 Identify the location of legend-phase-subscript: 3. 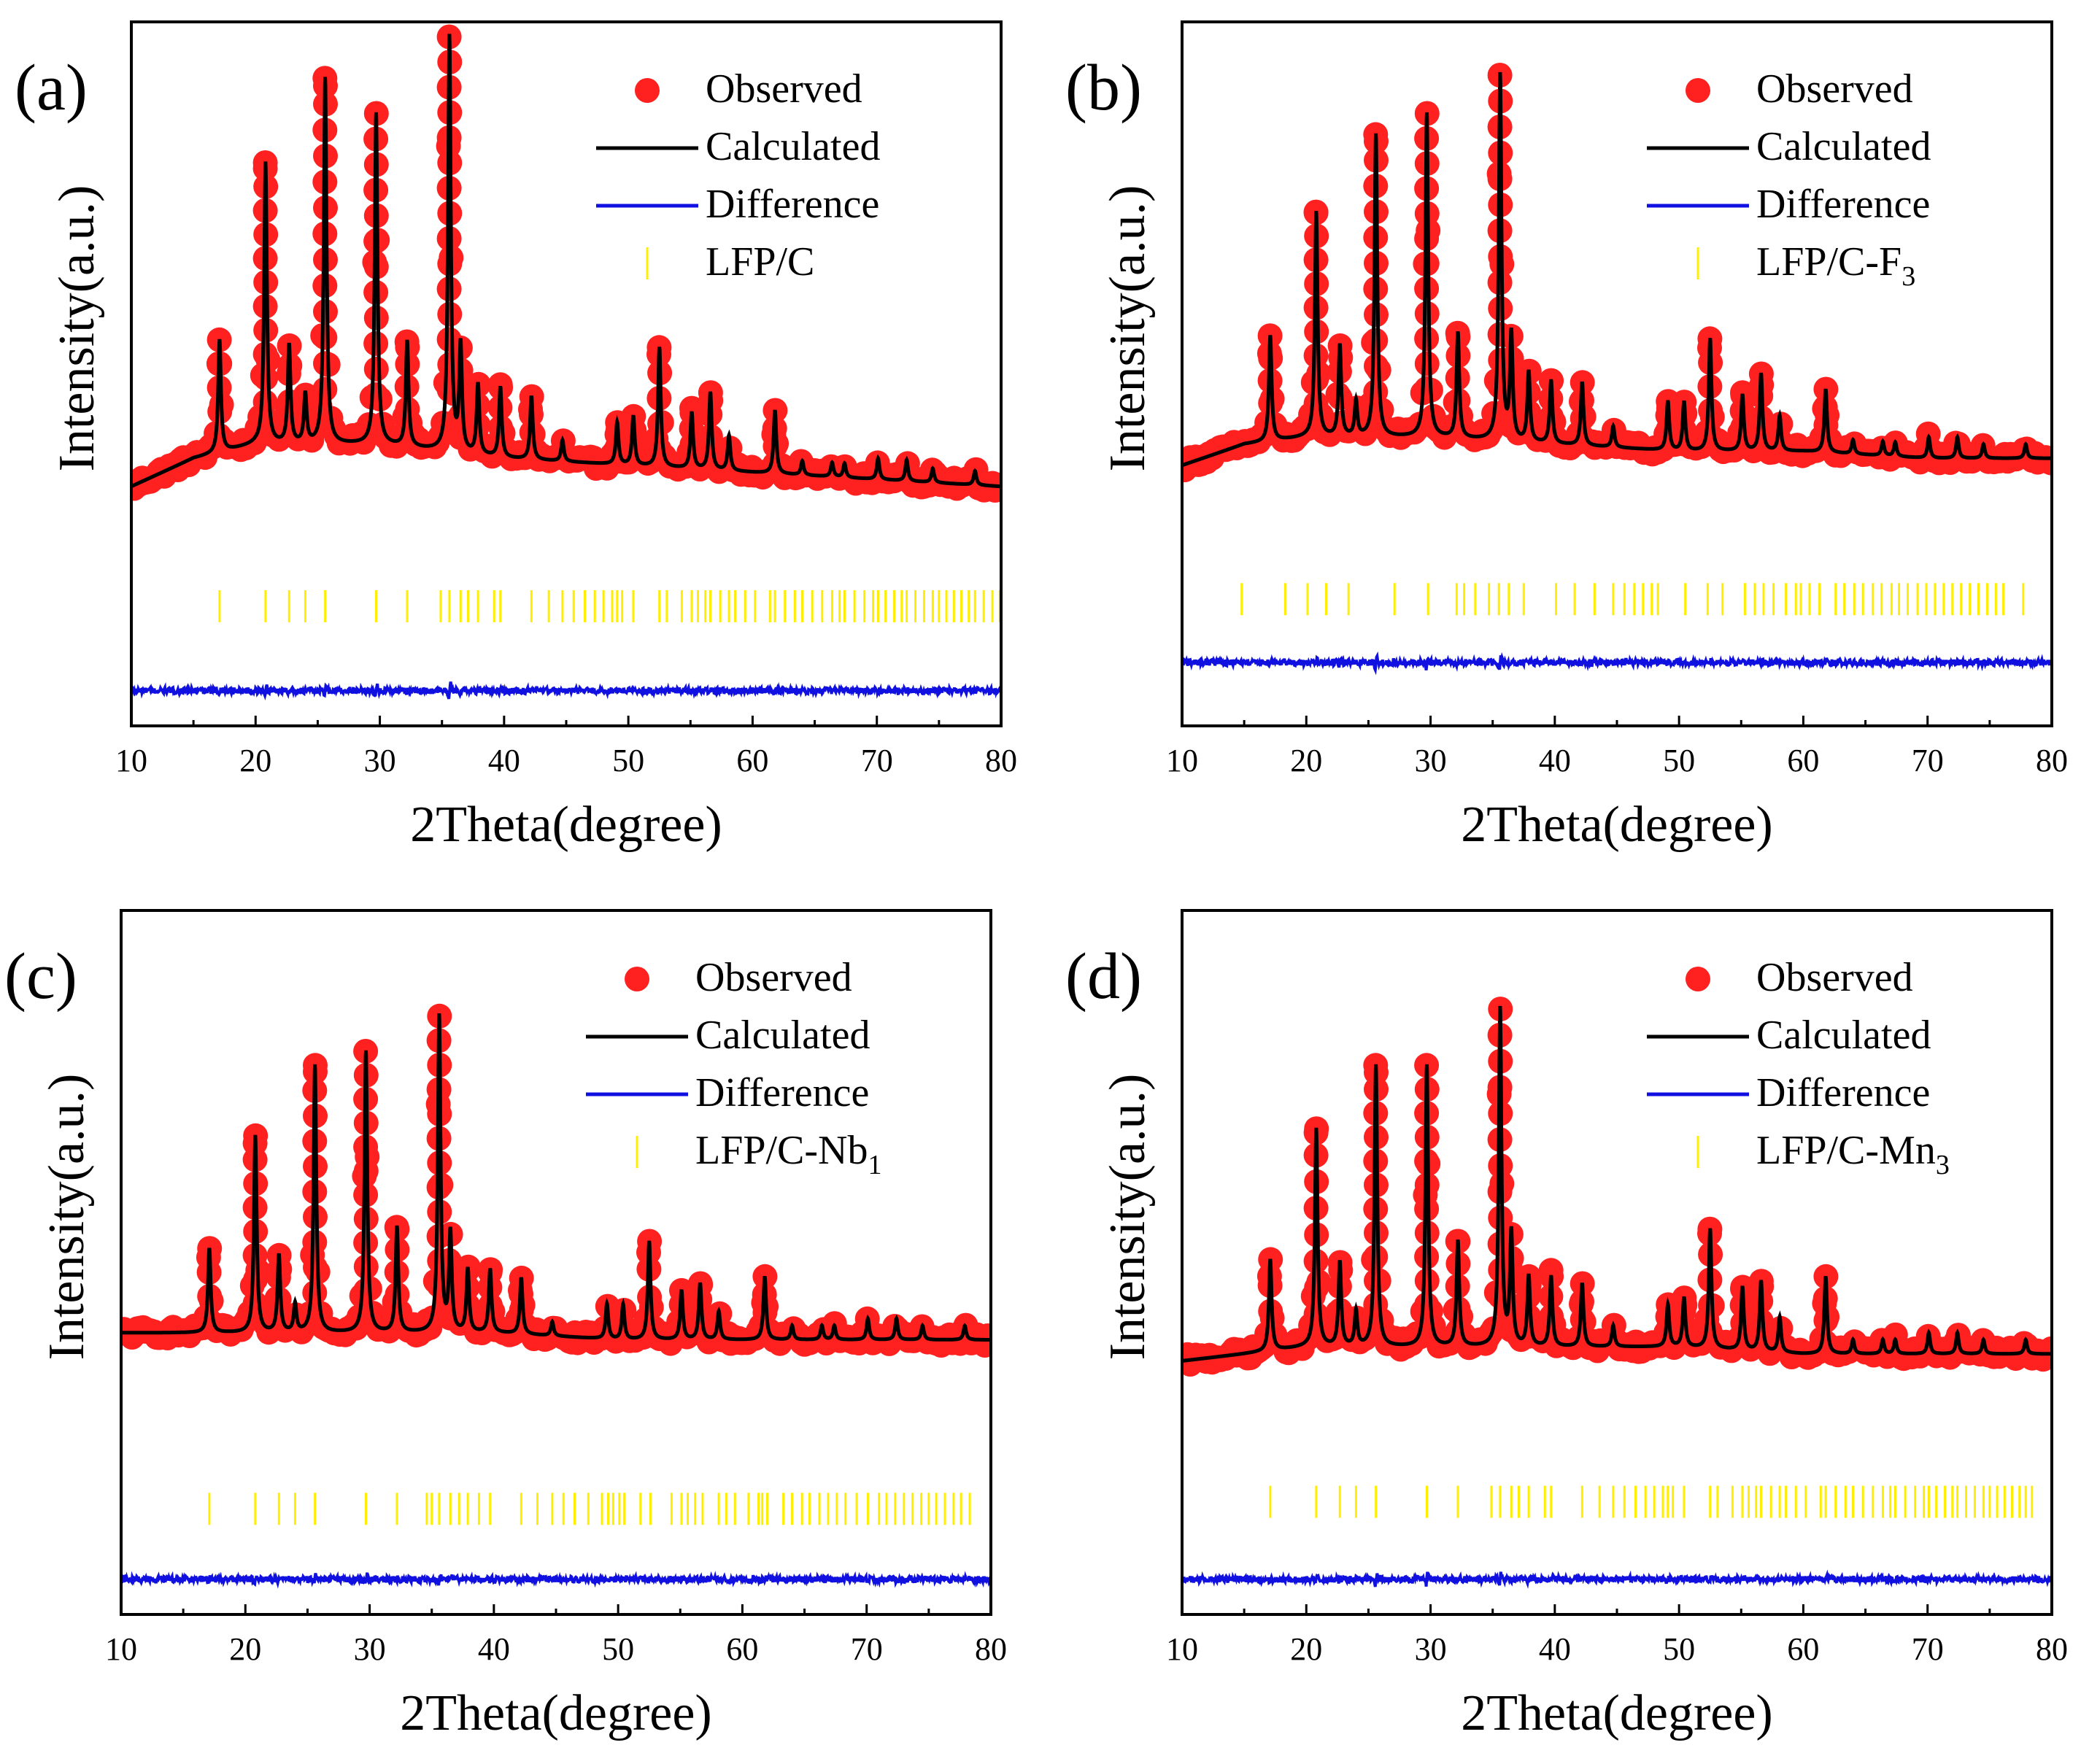
(1908, 276).